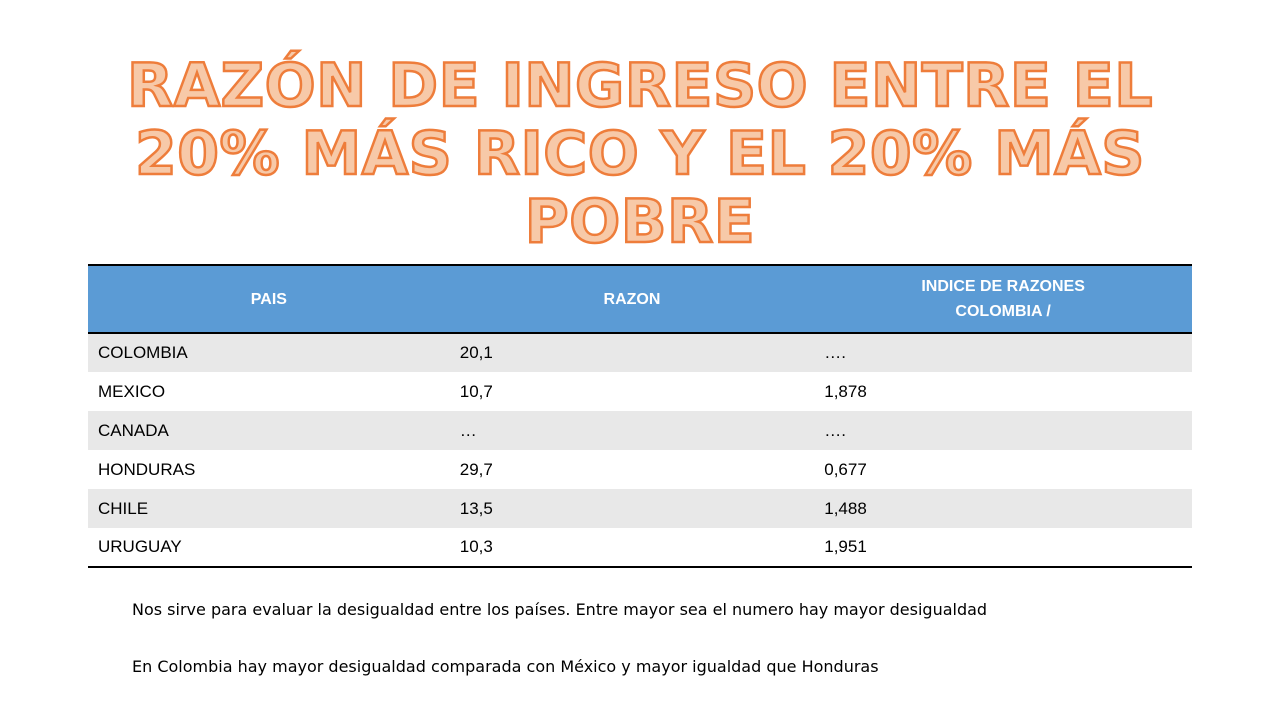 The height and width of the screenshot is (720, 1280). I want to click on table-row: CHILE 13,5 1,488, so click(640, 508).